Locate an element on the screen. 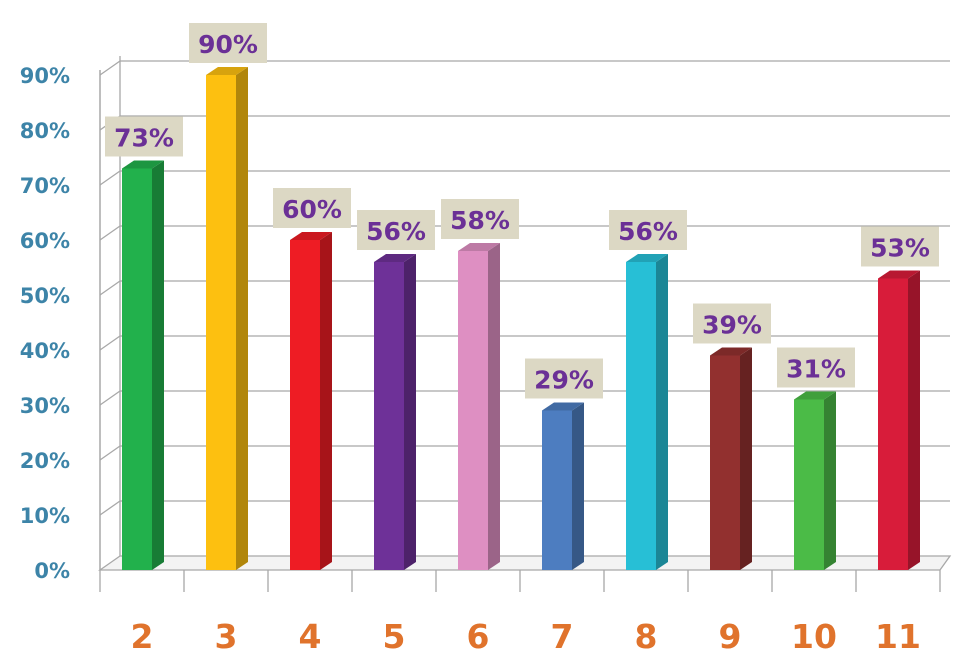 This screenshot has height=656, width=958. data-label-4: 60% is located at coordinates (312, 208).